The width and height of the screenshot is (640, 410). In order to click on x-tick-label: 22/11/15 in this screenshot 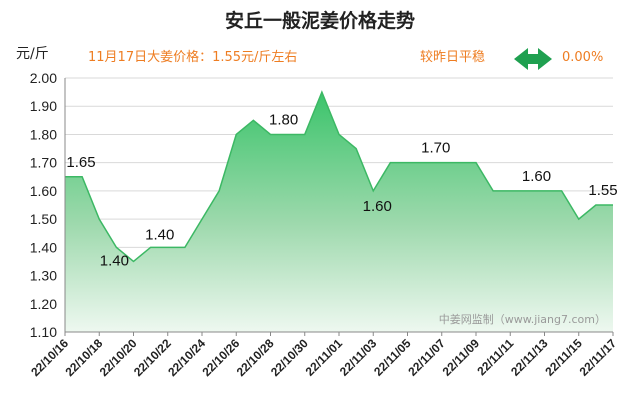, I will do `click(563, 357)`.